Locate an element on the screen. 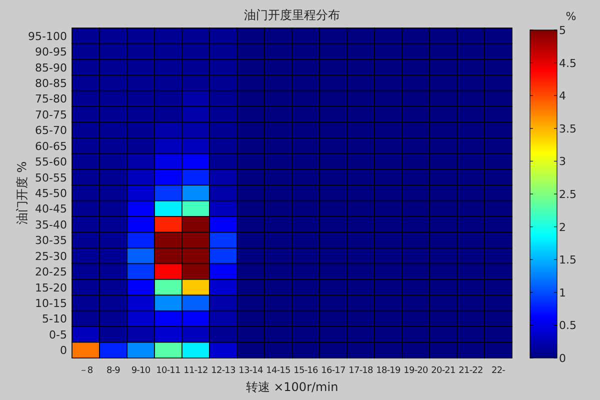  color-bar-label: 2 is located at coordinates (562, 227).